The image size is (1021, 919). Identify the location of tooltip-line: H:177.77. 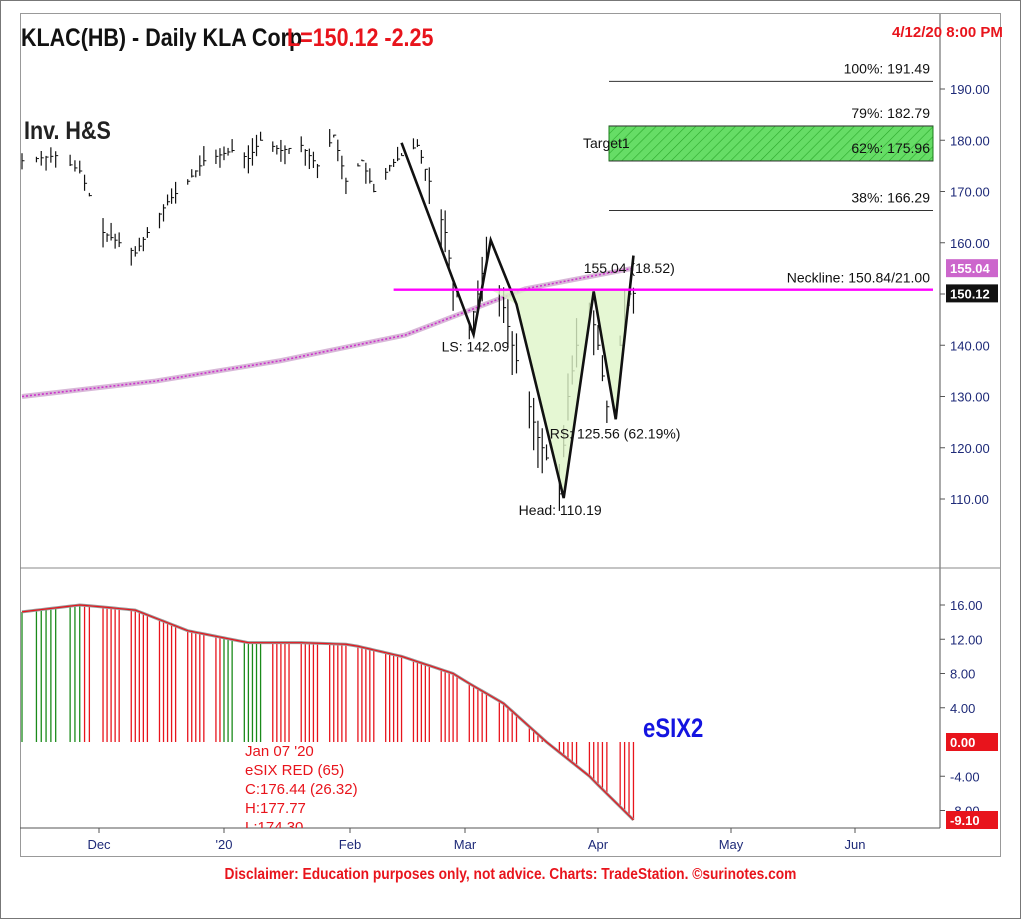
(275, 808).